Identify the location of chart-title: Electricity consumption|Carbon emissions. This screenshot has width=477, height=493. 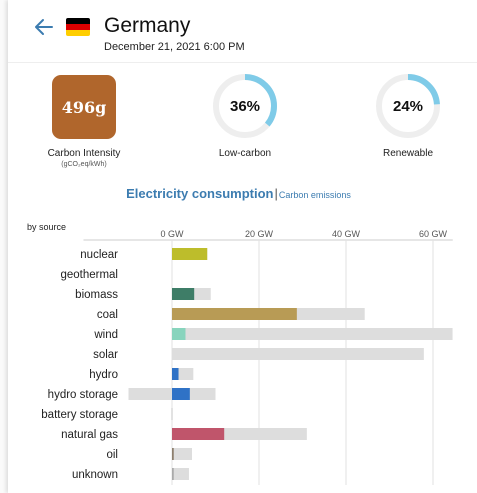
(238, 193).